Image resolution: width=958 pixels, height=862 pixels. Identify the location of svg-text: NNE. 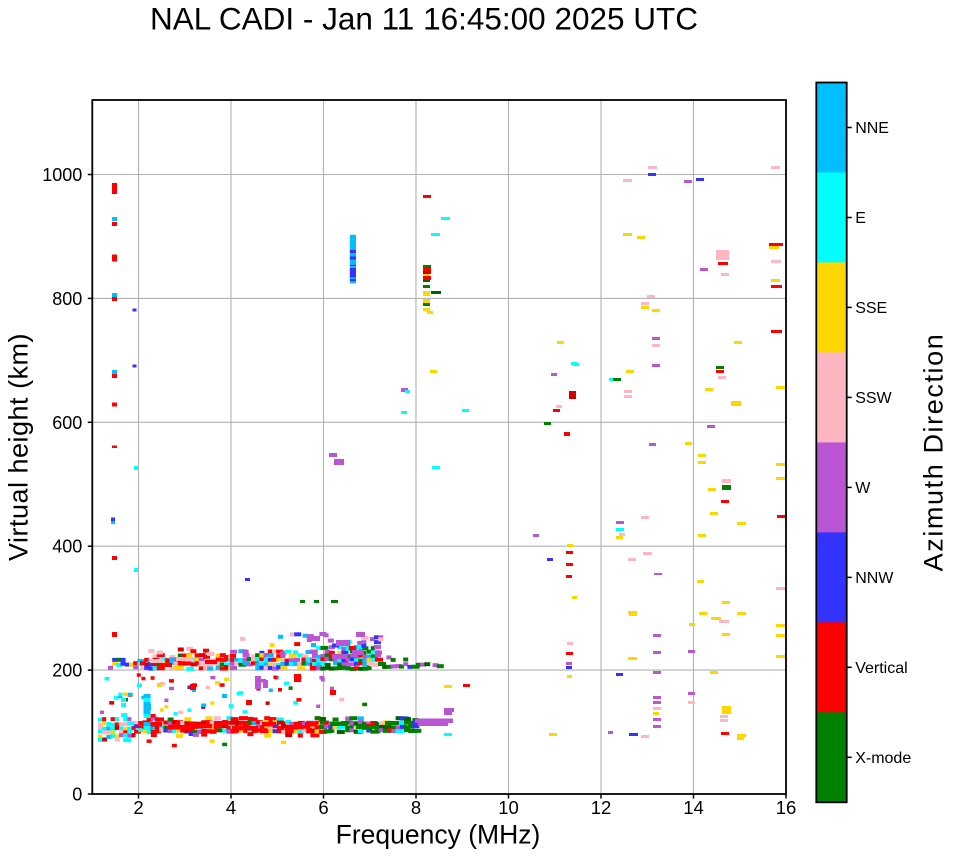
(872, 128).